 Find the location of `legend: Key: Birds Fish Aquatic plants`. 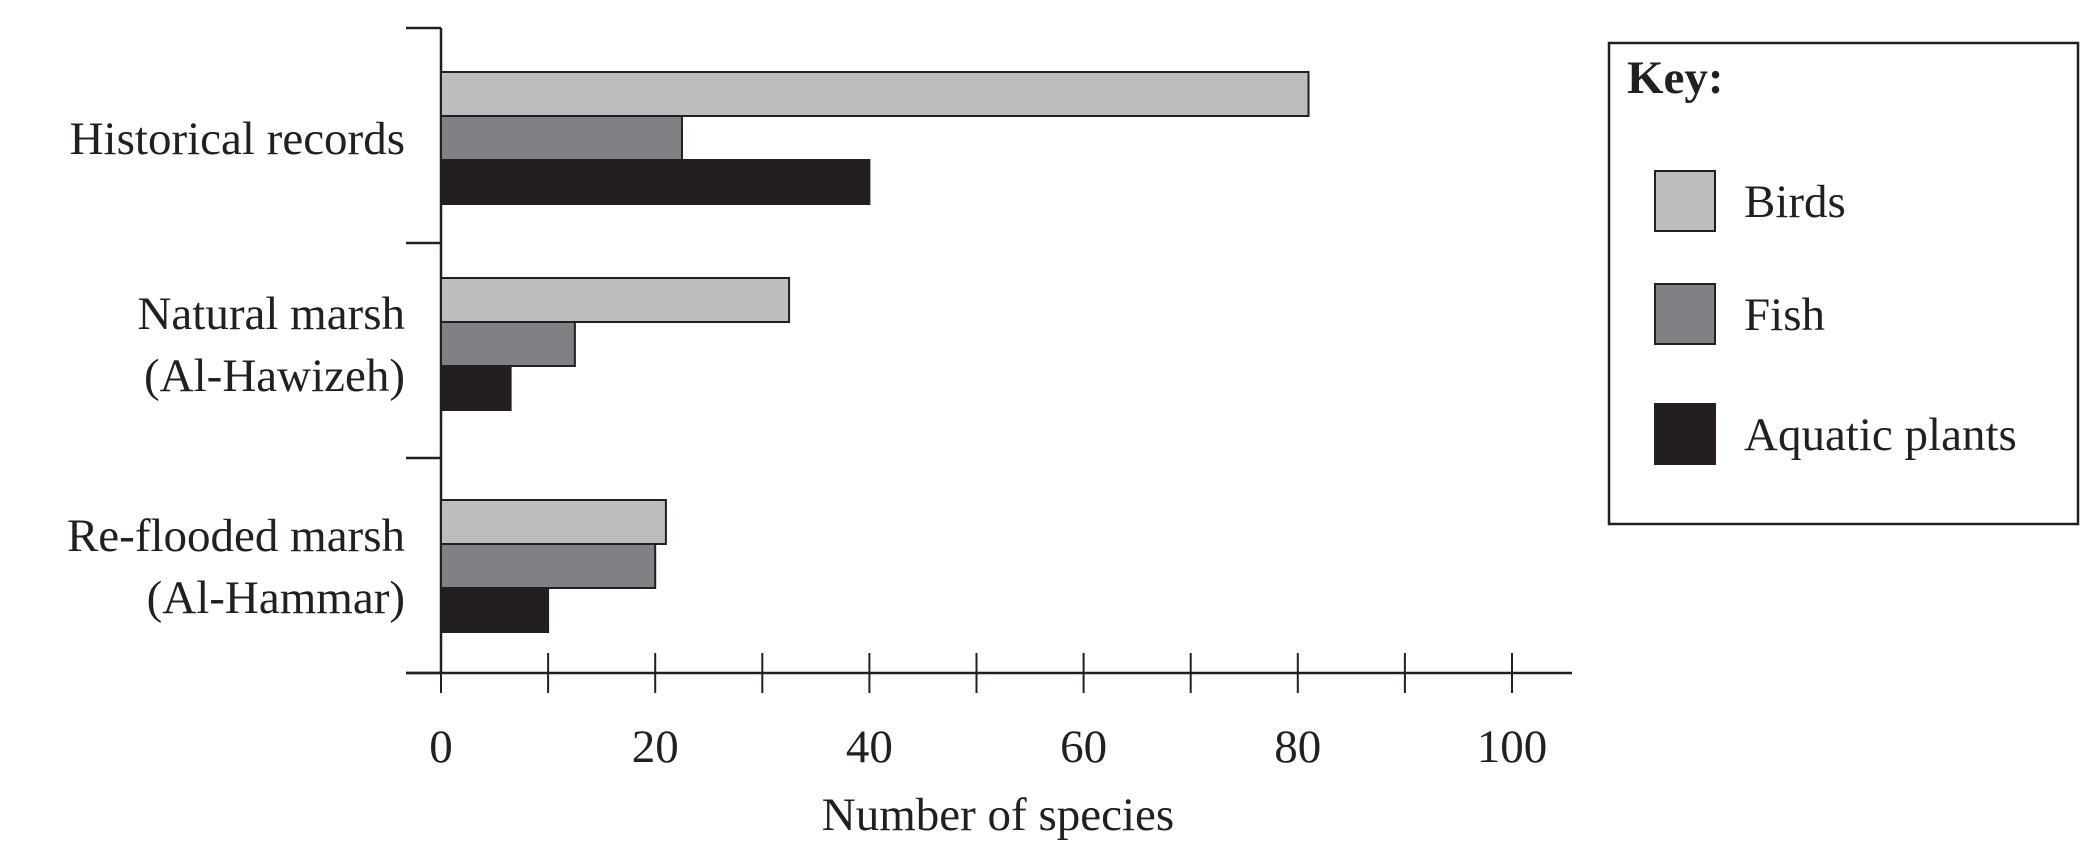

legend: Key: Birds Fish Aquatic plants is located at coordinates (1843, 283).